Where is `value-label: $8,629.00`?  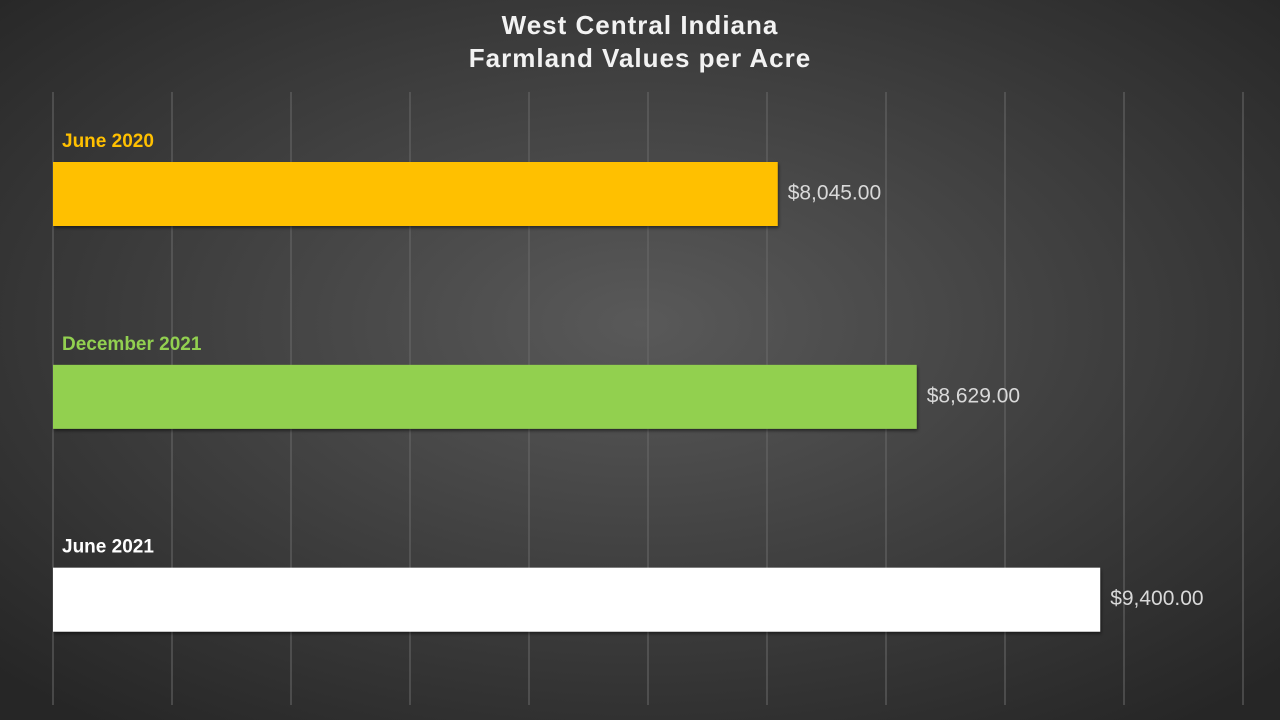
value-label: $8,629.00 is located at coordinates (973, 395).